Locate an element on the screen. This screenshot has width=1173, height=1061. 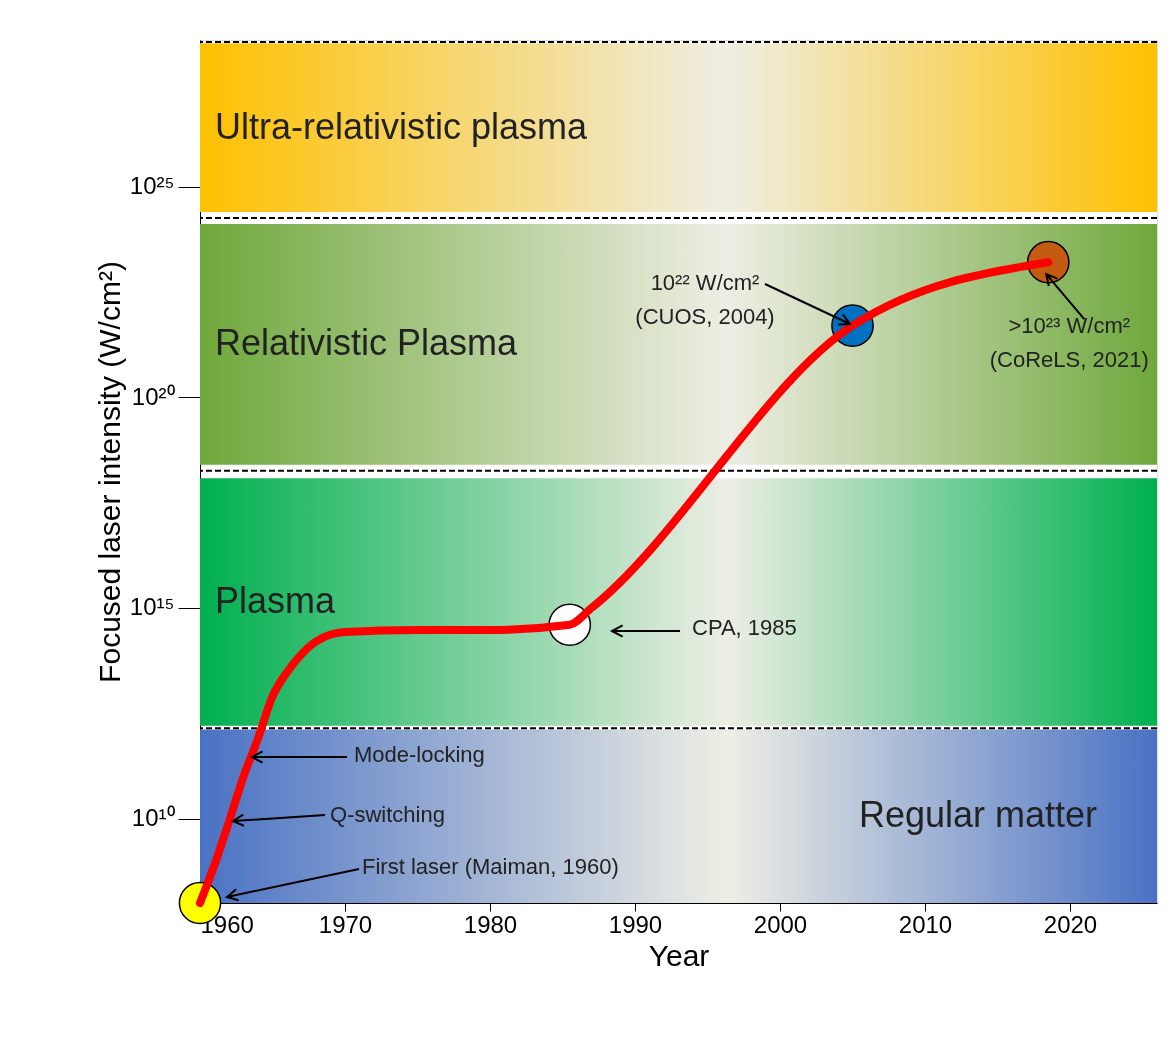
annotation: Mode-locking is located at coordinates (419, 754).